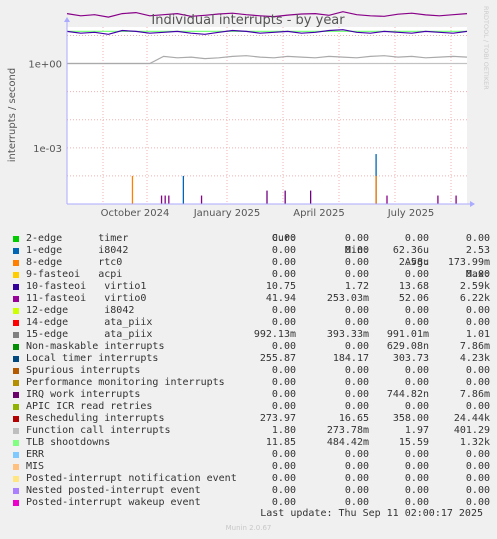 Image resolution: width=497 pixels, height=539 pixels. Describe the element at coordinates (45, 65) in the screenshot. I see `y-tick-label: 1e+00` at that location.